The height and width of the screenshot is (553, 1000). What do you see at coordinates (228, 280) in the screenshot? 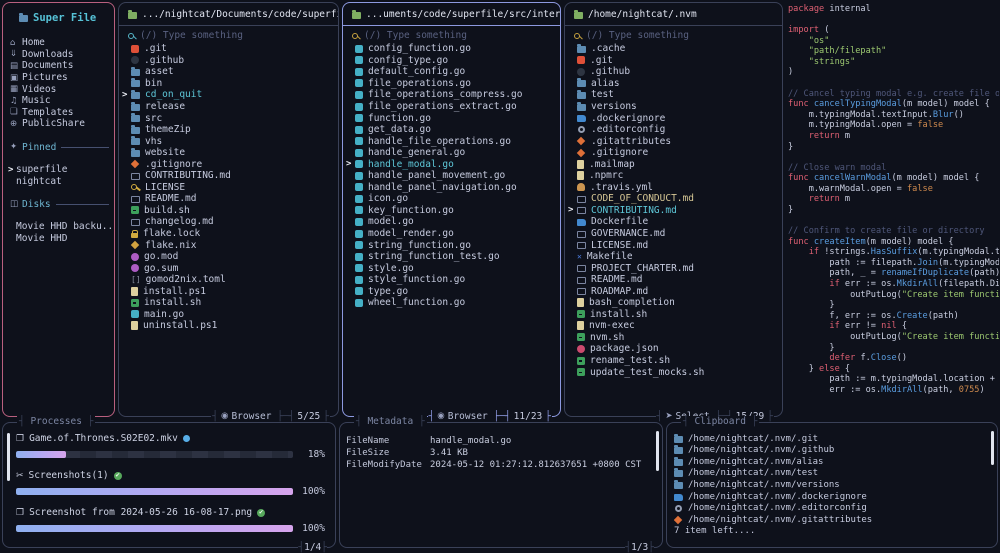
I see `file-row: [] gomod2nix.toml` at bounding box center [228, 280].